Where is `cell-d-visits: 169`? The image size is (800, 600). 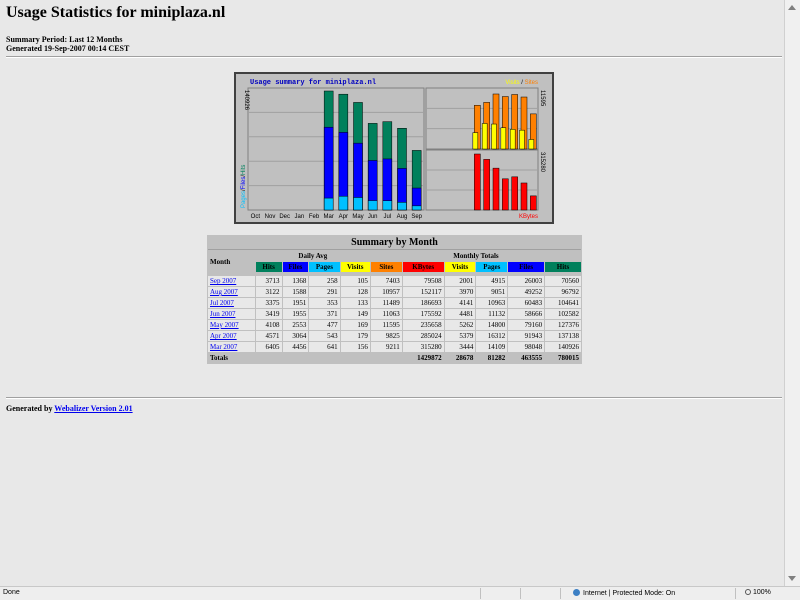 cell-d-visits: 169 is located at coordinates (355, 325).